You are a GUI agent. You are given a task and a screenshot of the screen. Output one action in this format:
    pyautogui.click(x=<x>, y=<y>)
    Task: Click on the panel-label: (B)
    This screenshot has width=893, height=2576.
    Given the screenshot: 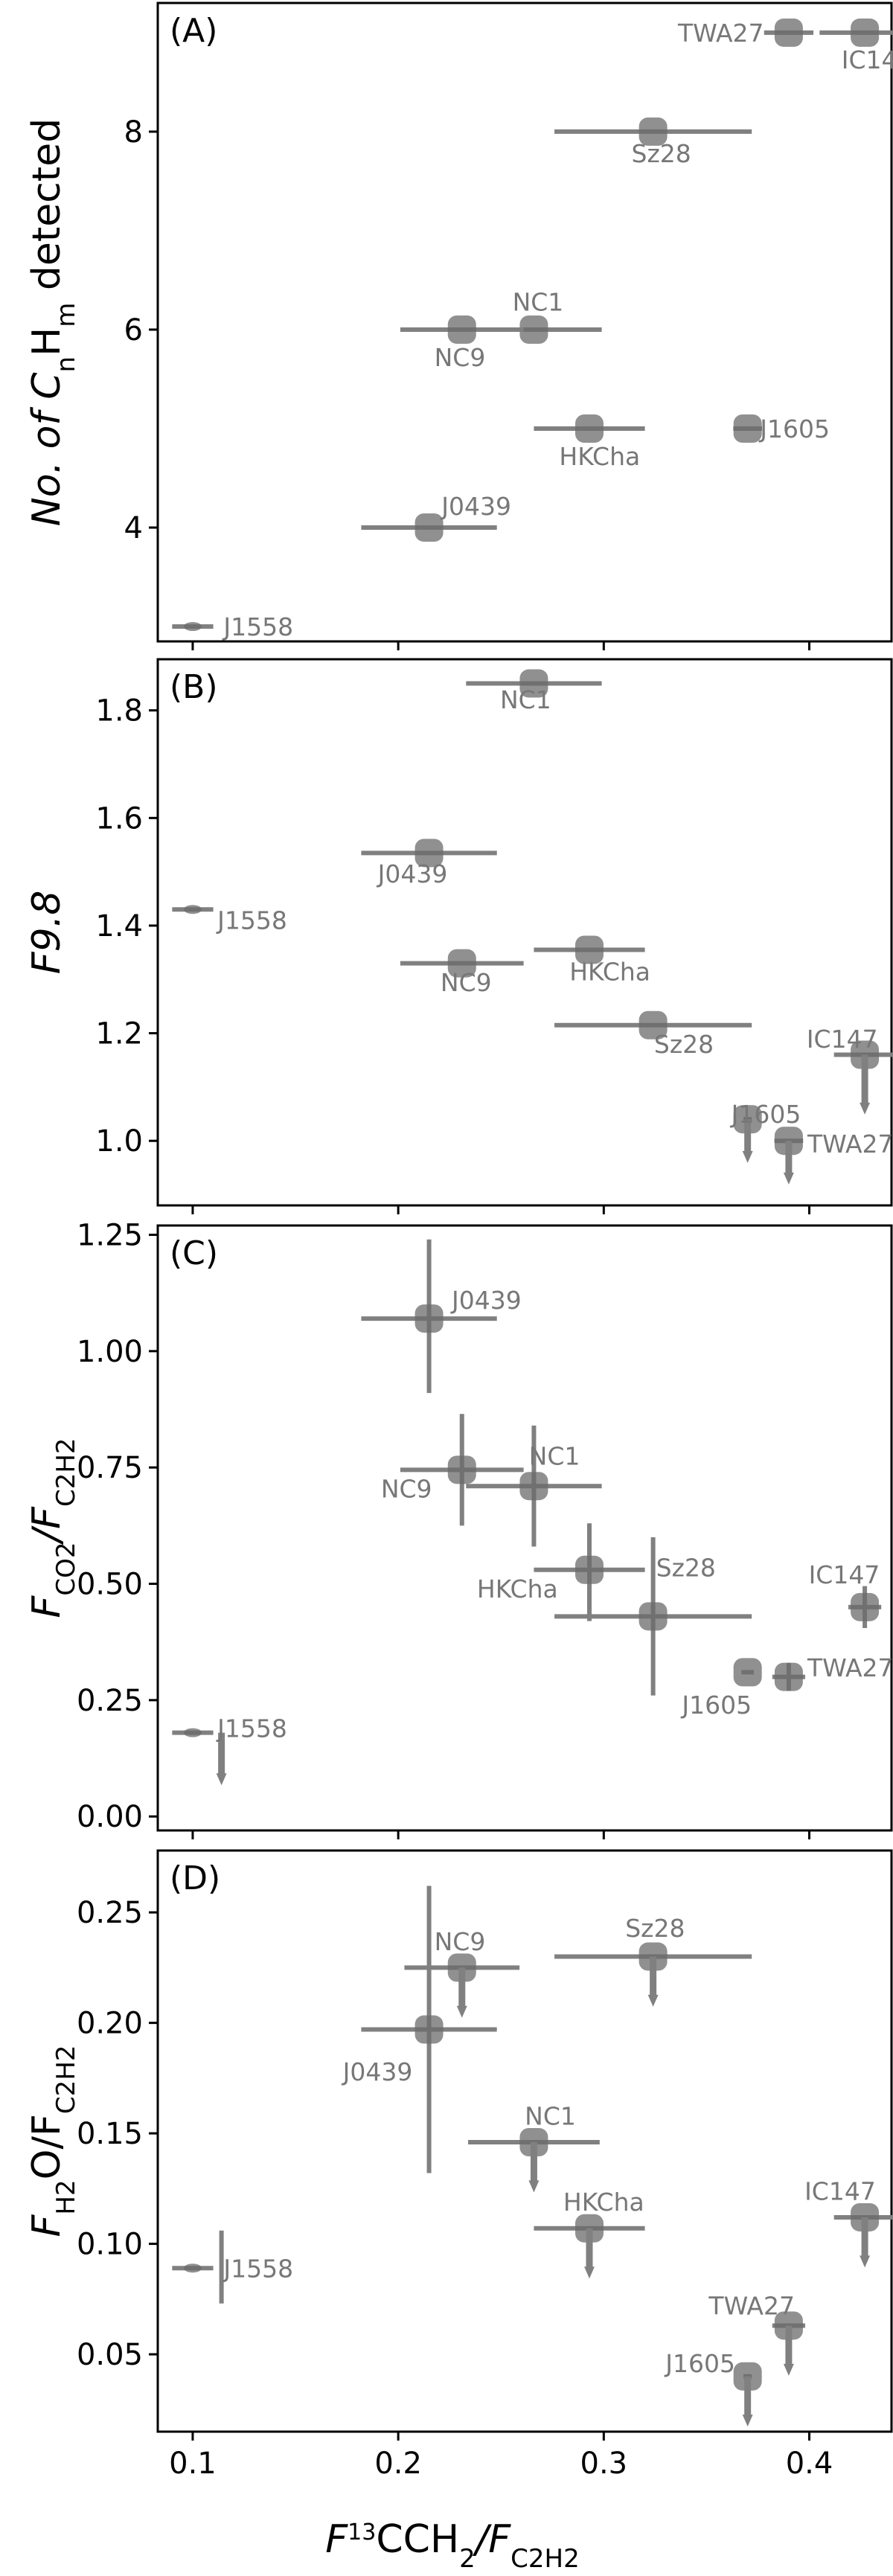 What is the action you would take?
    pyautogui.click(x=194, y=687)
    